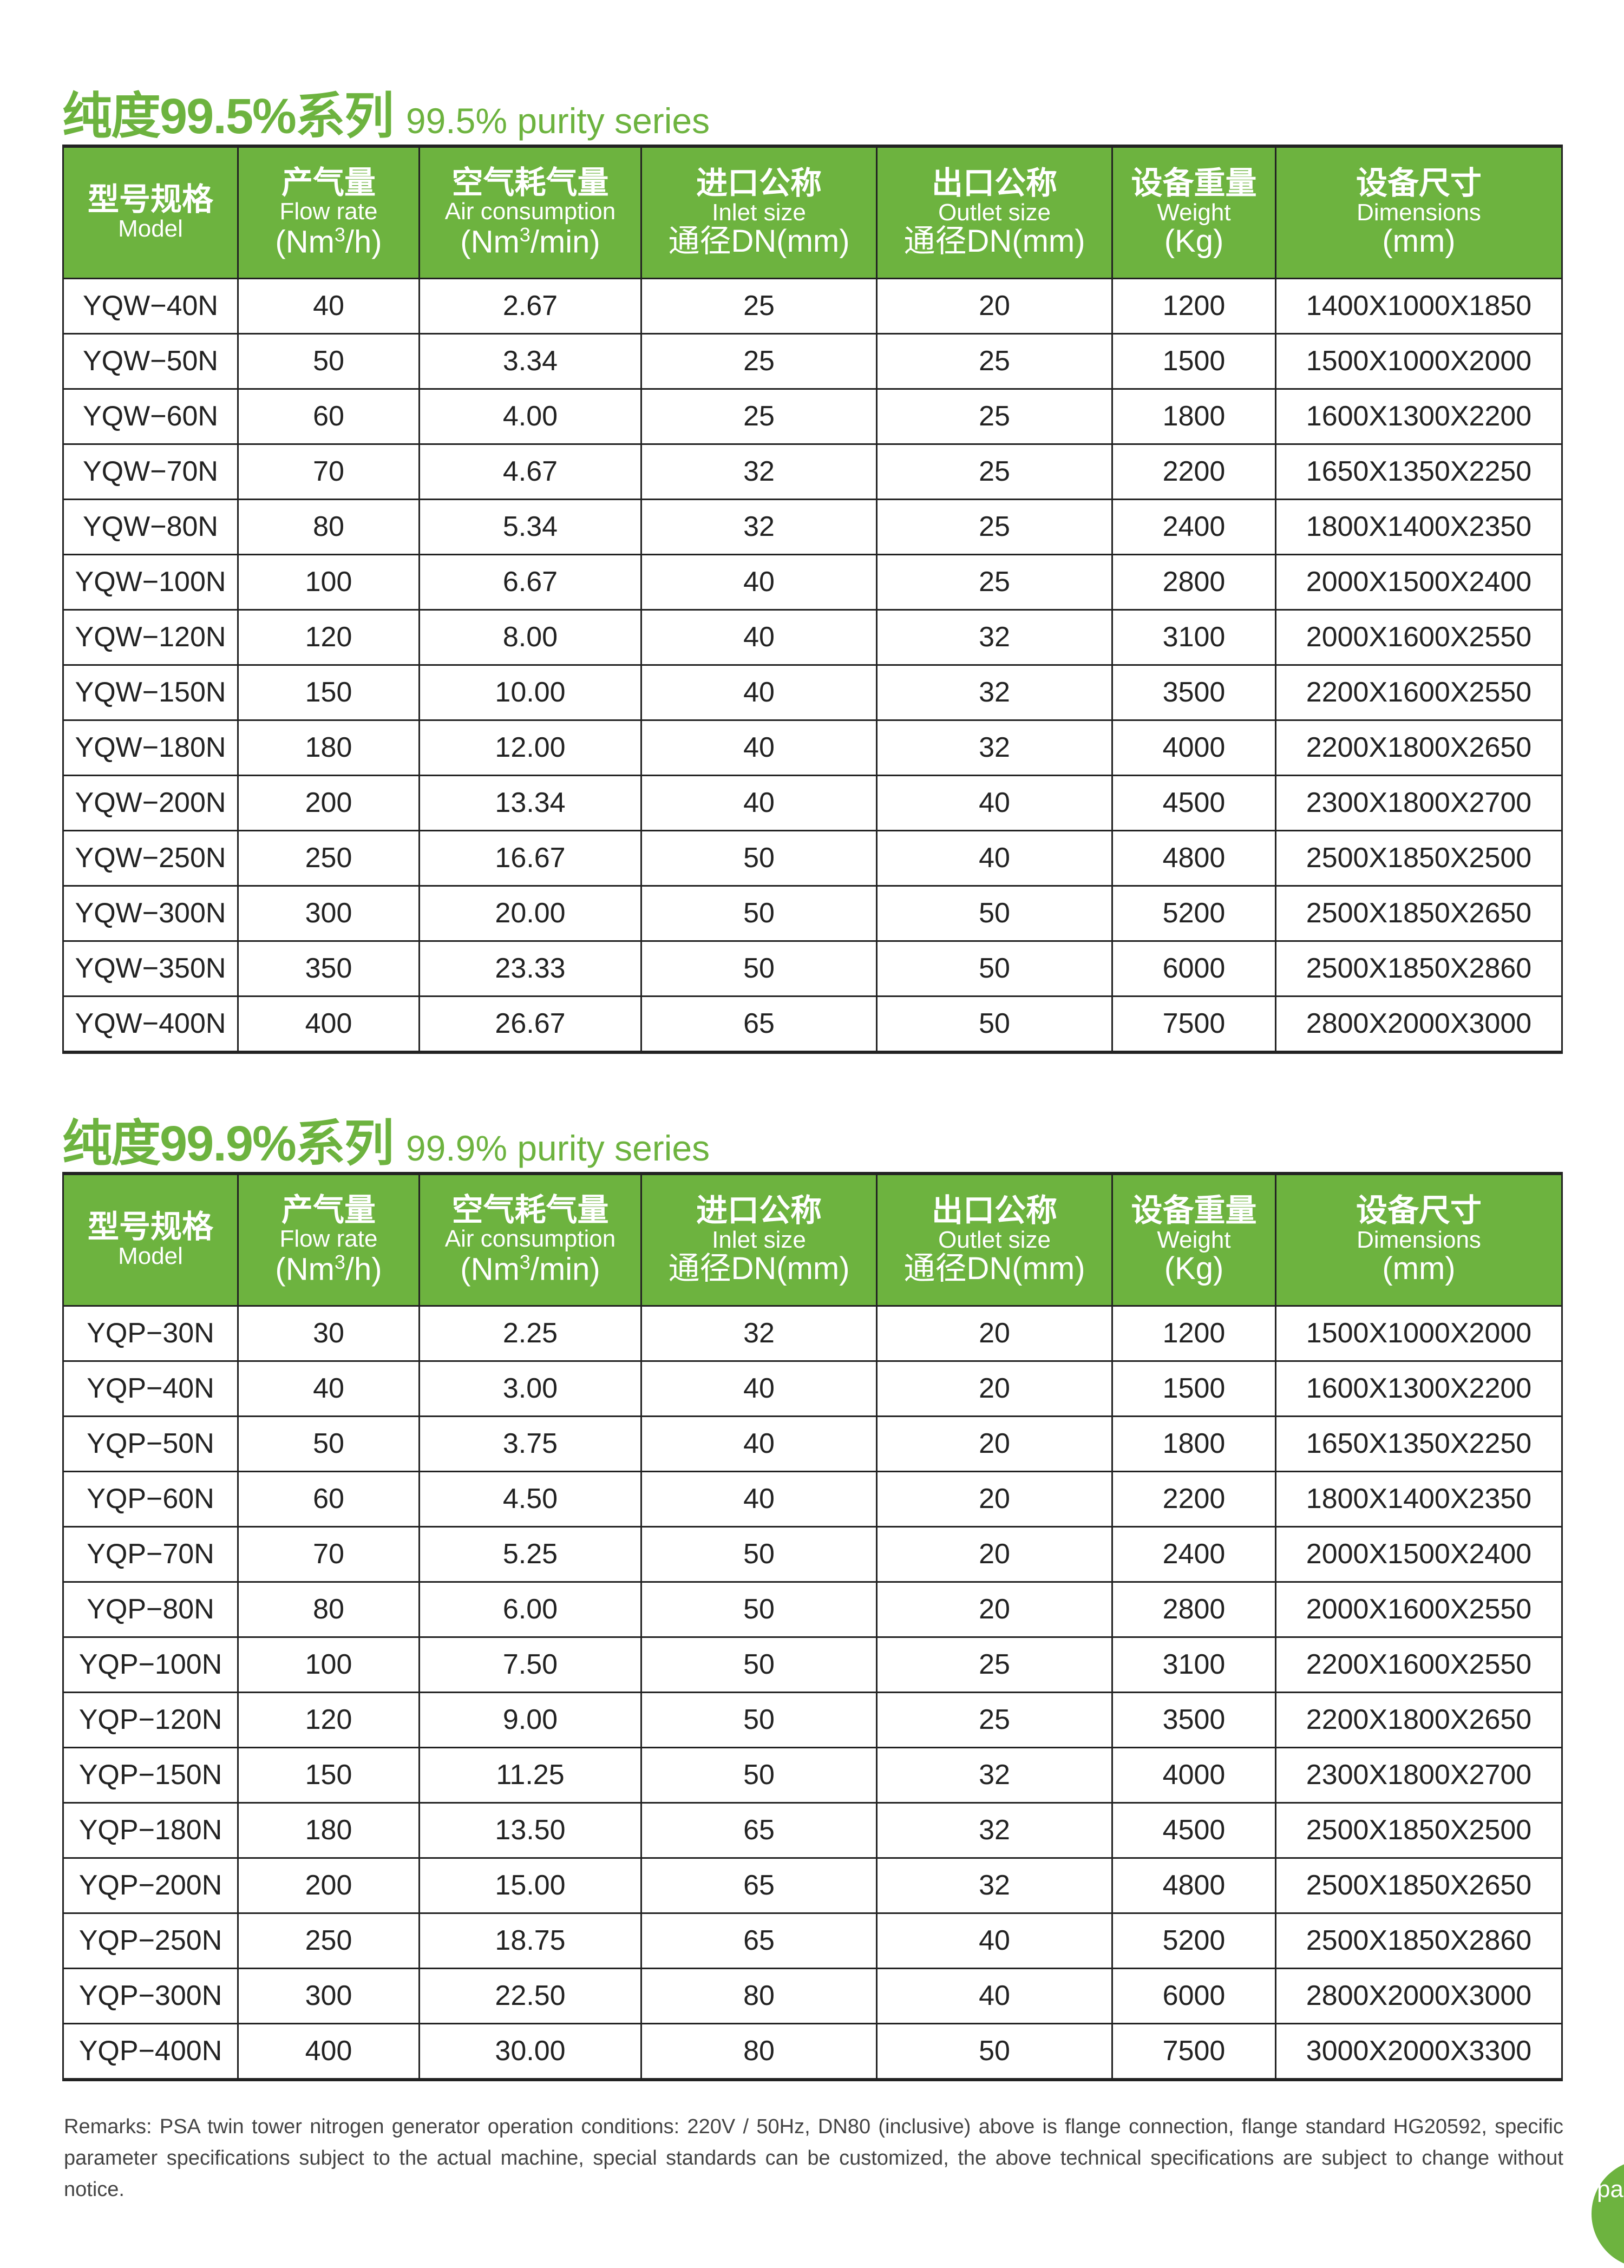 The image size is (1624, 2268). I want to click on cell-dimensions: 2500X1850X2650, so click(1419, 1885).